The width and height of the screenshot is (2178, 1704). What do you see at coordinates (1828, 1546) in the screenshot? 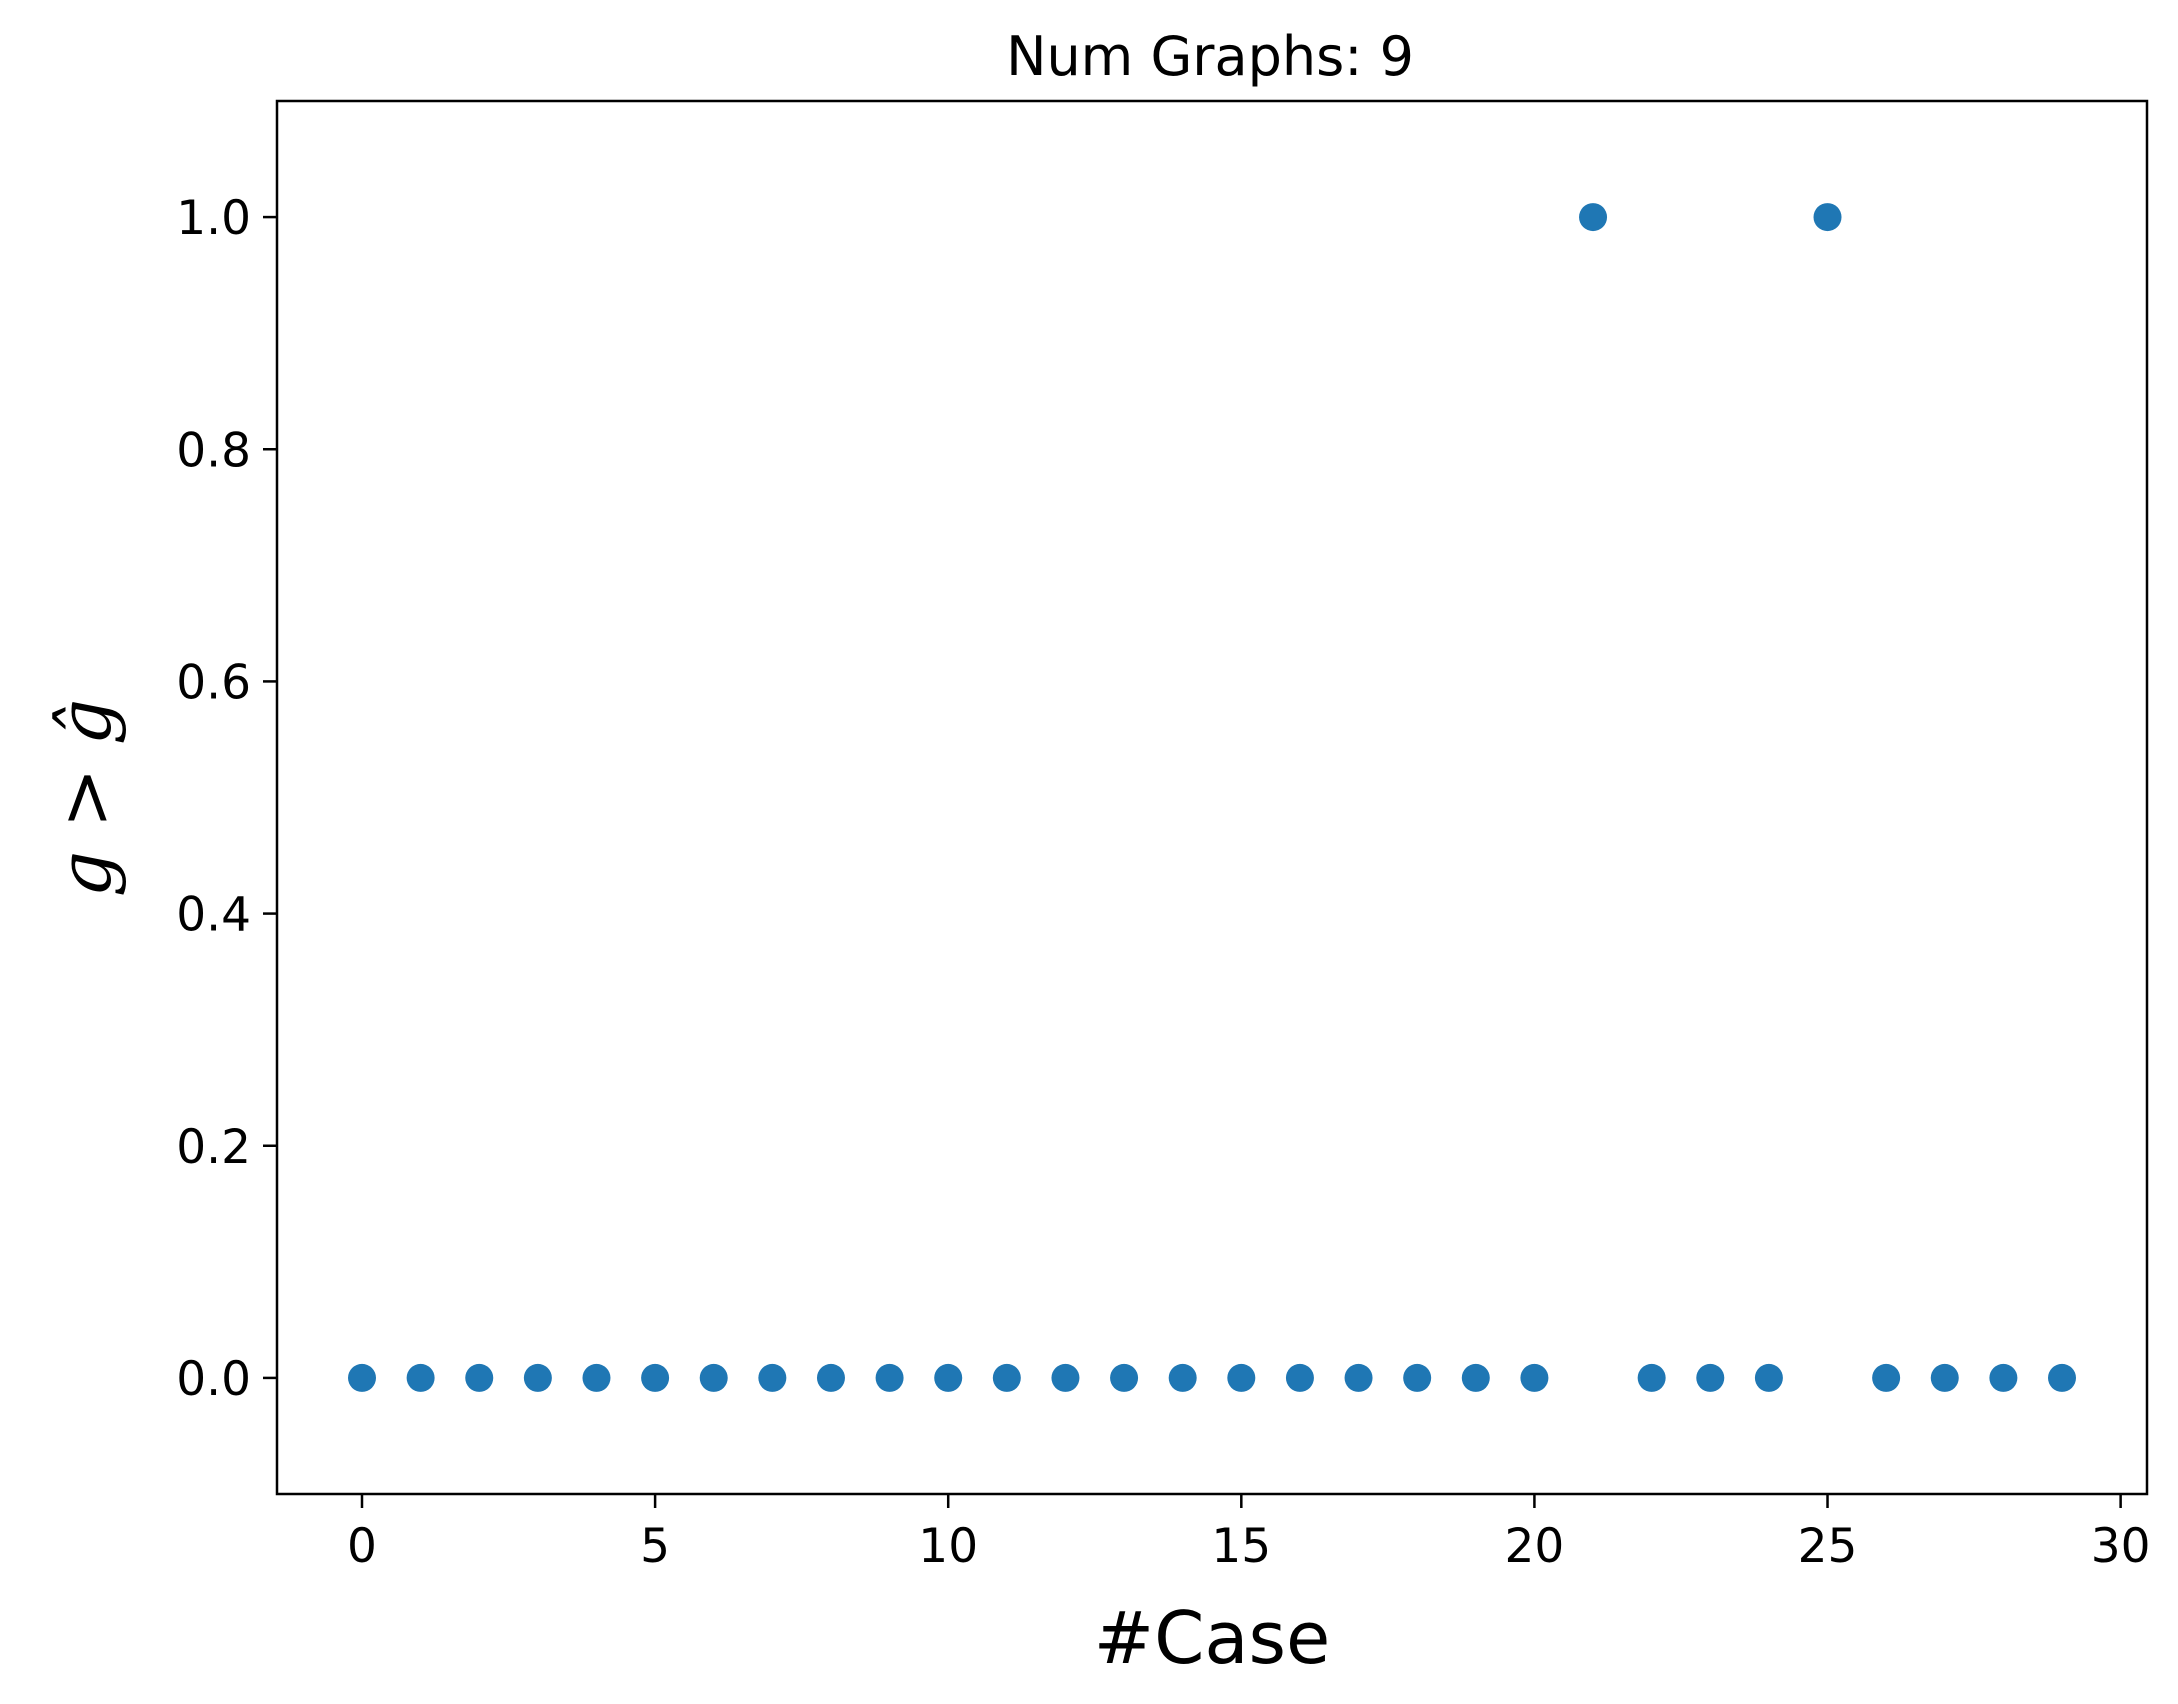
I see `x-tick-label: 25` at bounding box center [1828, 1546].